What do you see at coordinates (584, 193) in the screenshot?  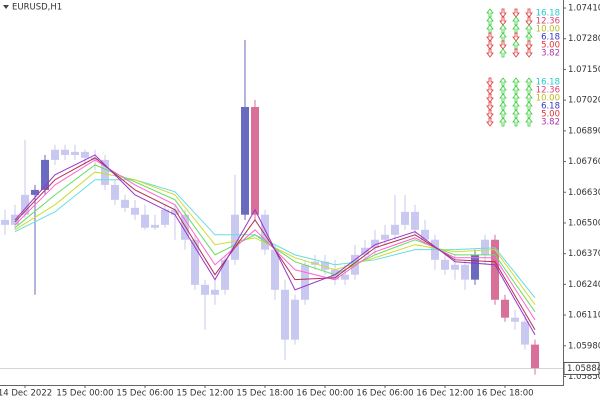 I see `y-tick-label: 1.06630` at bounding box center [584, 193].